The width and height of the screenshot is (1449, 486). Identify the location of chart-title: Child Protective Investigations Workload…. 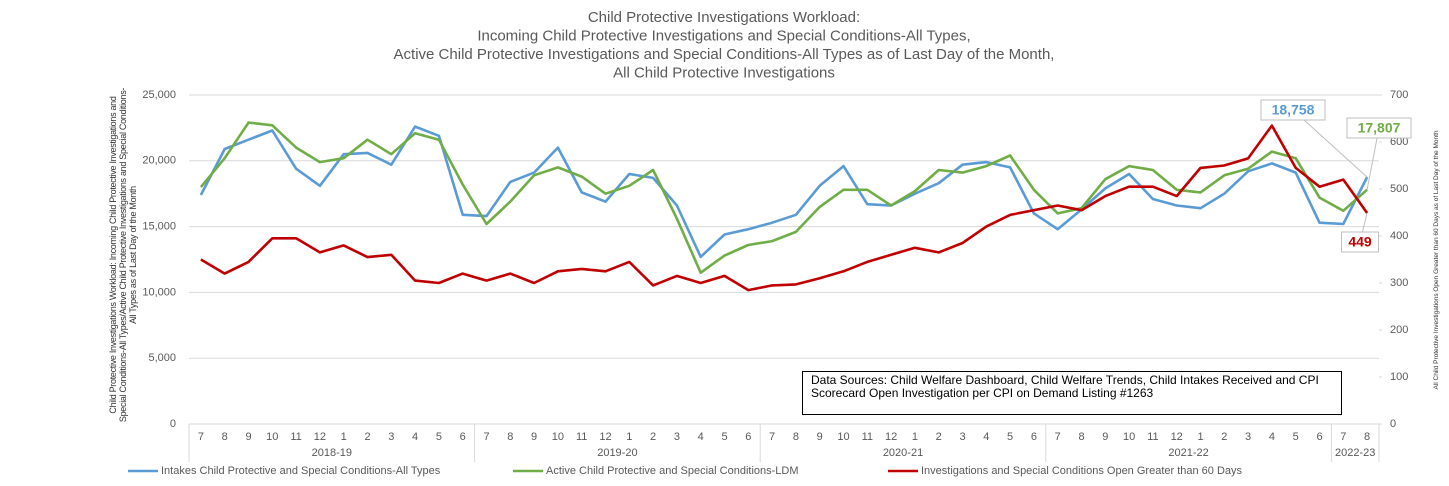
(724, 17).